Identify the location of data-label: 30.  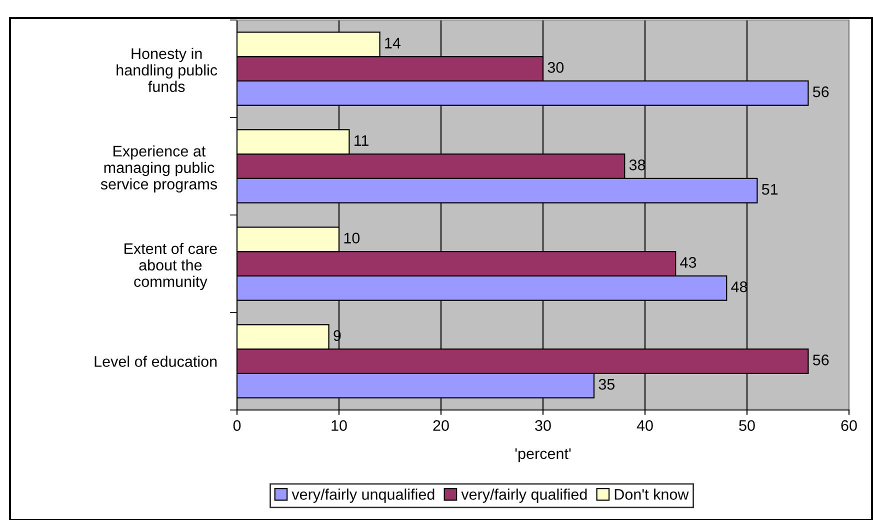
(556, 67).